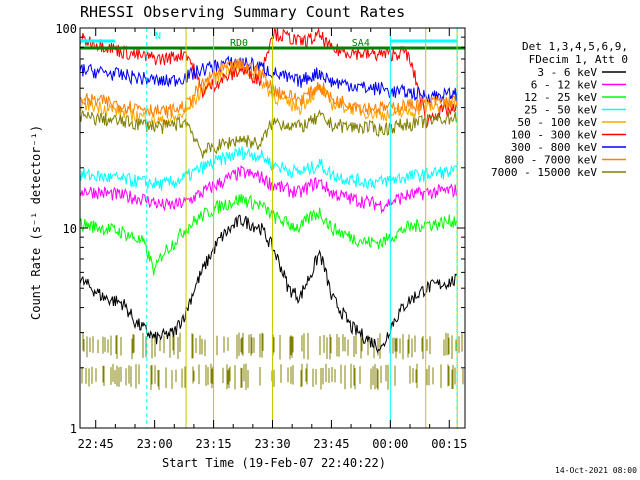 The height and width of the screenshot is (480, 640). Describe the element at coordinates (155, 444) in the screenshot. I see `x-tick-label-1: 23:00` at that location.